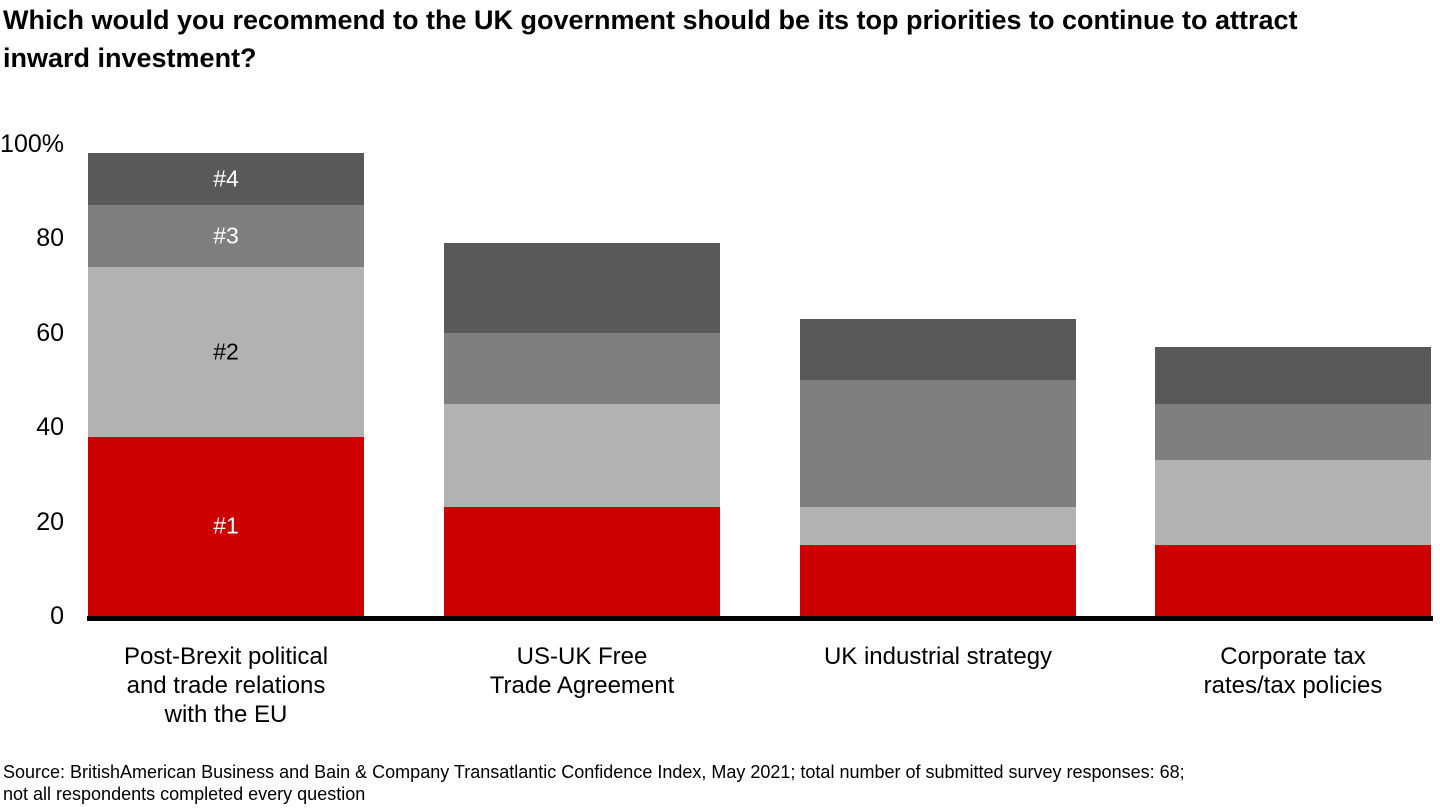  I want to click on segment-rank-label: #4, so click(226, 178).